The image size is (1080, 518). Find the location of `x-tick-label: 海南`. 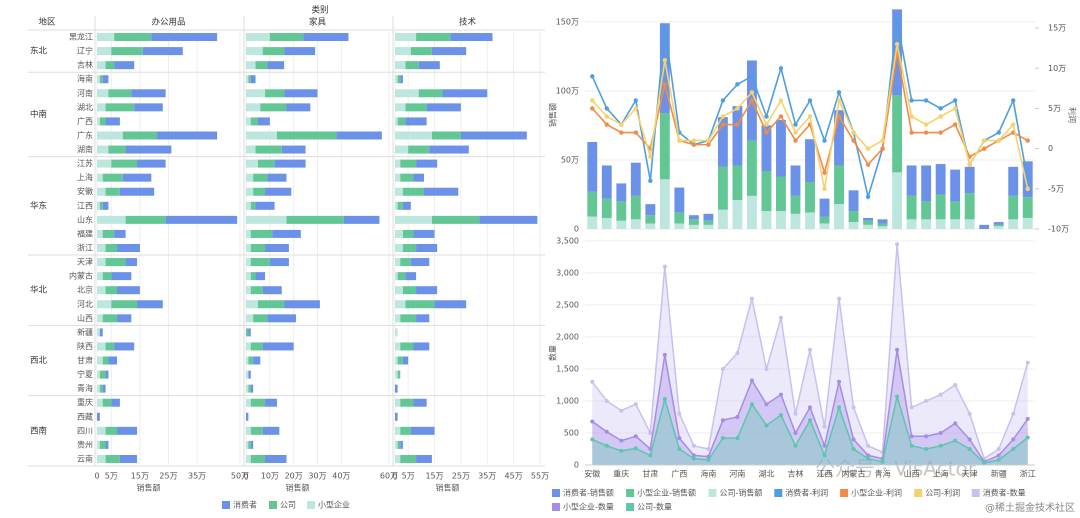

x-tick-label: 海南 is located at coordinates (708, 474).